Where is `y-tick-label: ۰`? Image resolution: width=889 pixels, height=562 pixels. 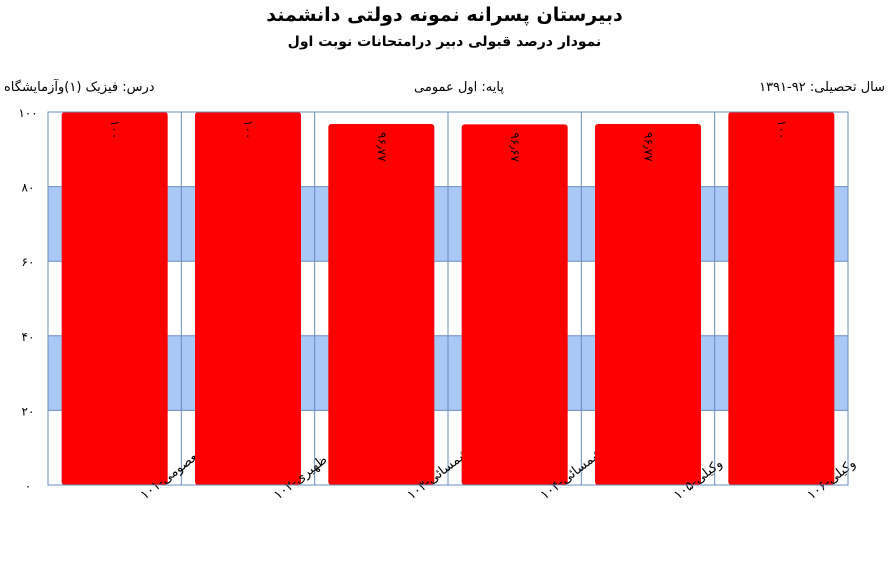
y-tick-label: ۰ is located at coordinates (28, 486).